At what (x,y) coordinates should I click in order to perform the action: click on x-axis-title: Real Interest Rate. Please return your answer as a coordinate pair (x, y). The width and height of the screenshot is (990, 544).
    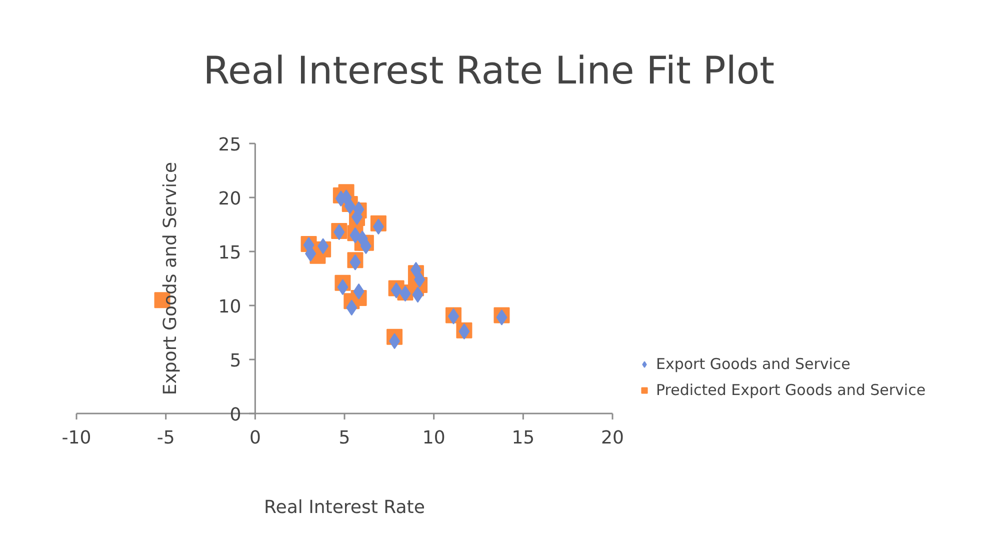
    Looking at the image, I should click on (344, 507).